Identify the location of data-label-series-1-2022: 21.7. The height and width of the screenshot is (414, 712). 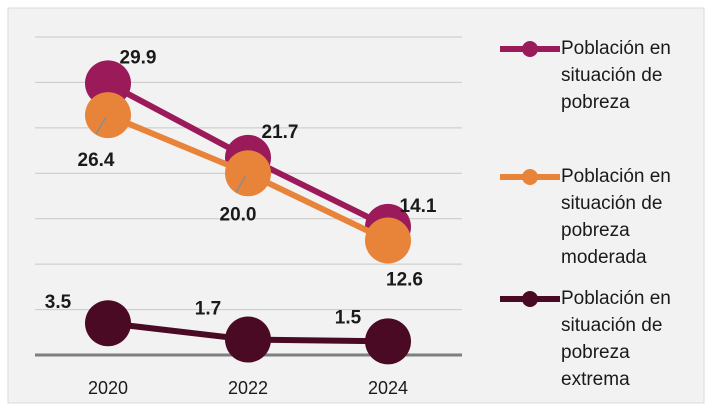
(280, 132).